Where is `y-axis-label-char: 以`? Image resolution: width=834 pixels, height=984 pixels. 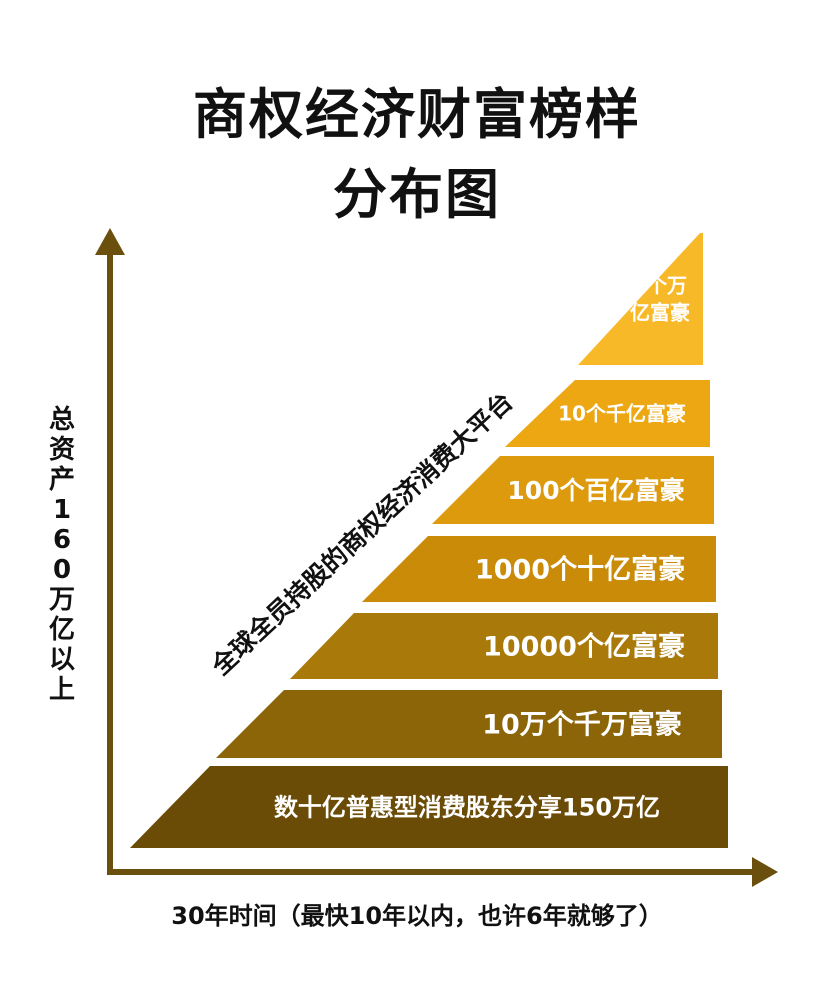
y-axis-label-char: 以 is located at coordinates (62, 660).